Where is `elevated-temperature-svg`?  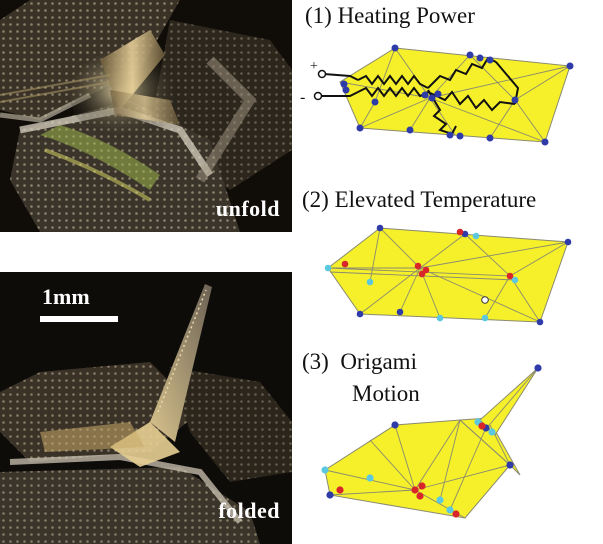
elevated-temperature-svg is located at coordinates (448, 275).